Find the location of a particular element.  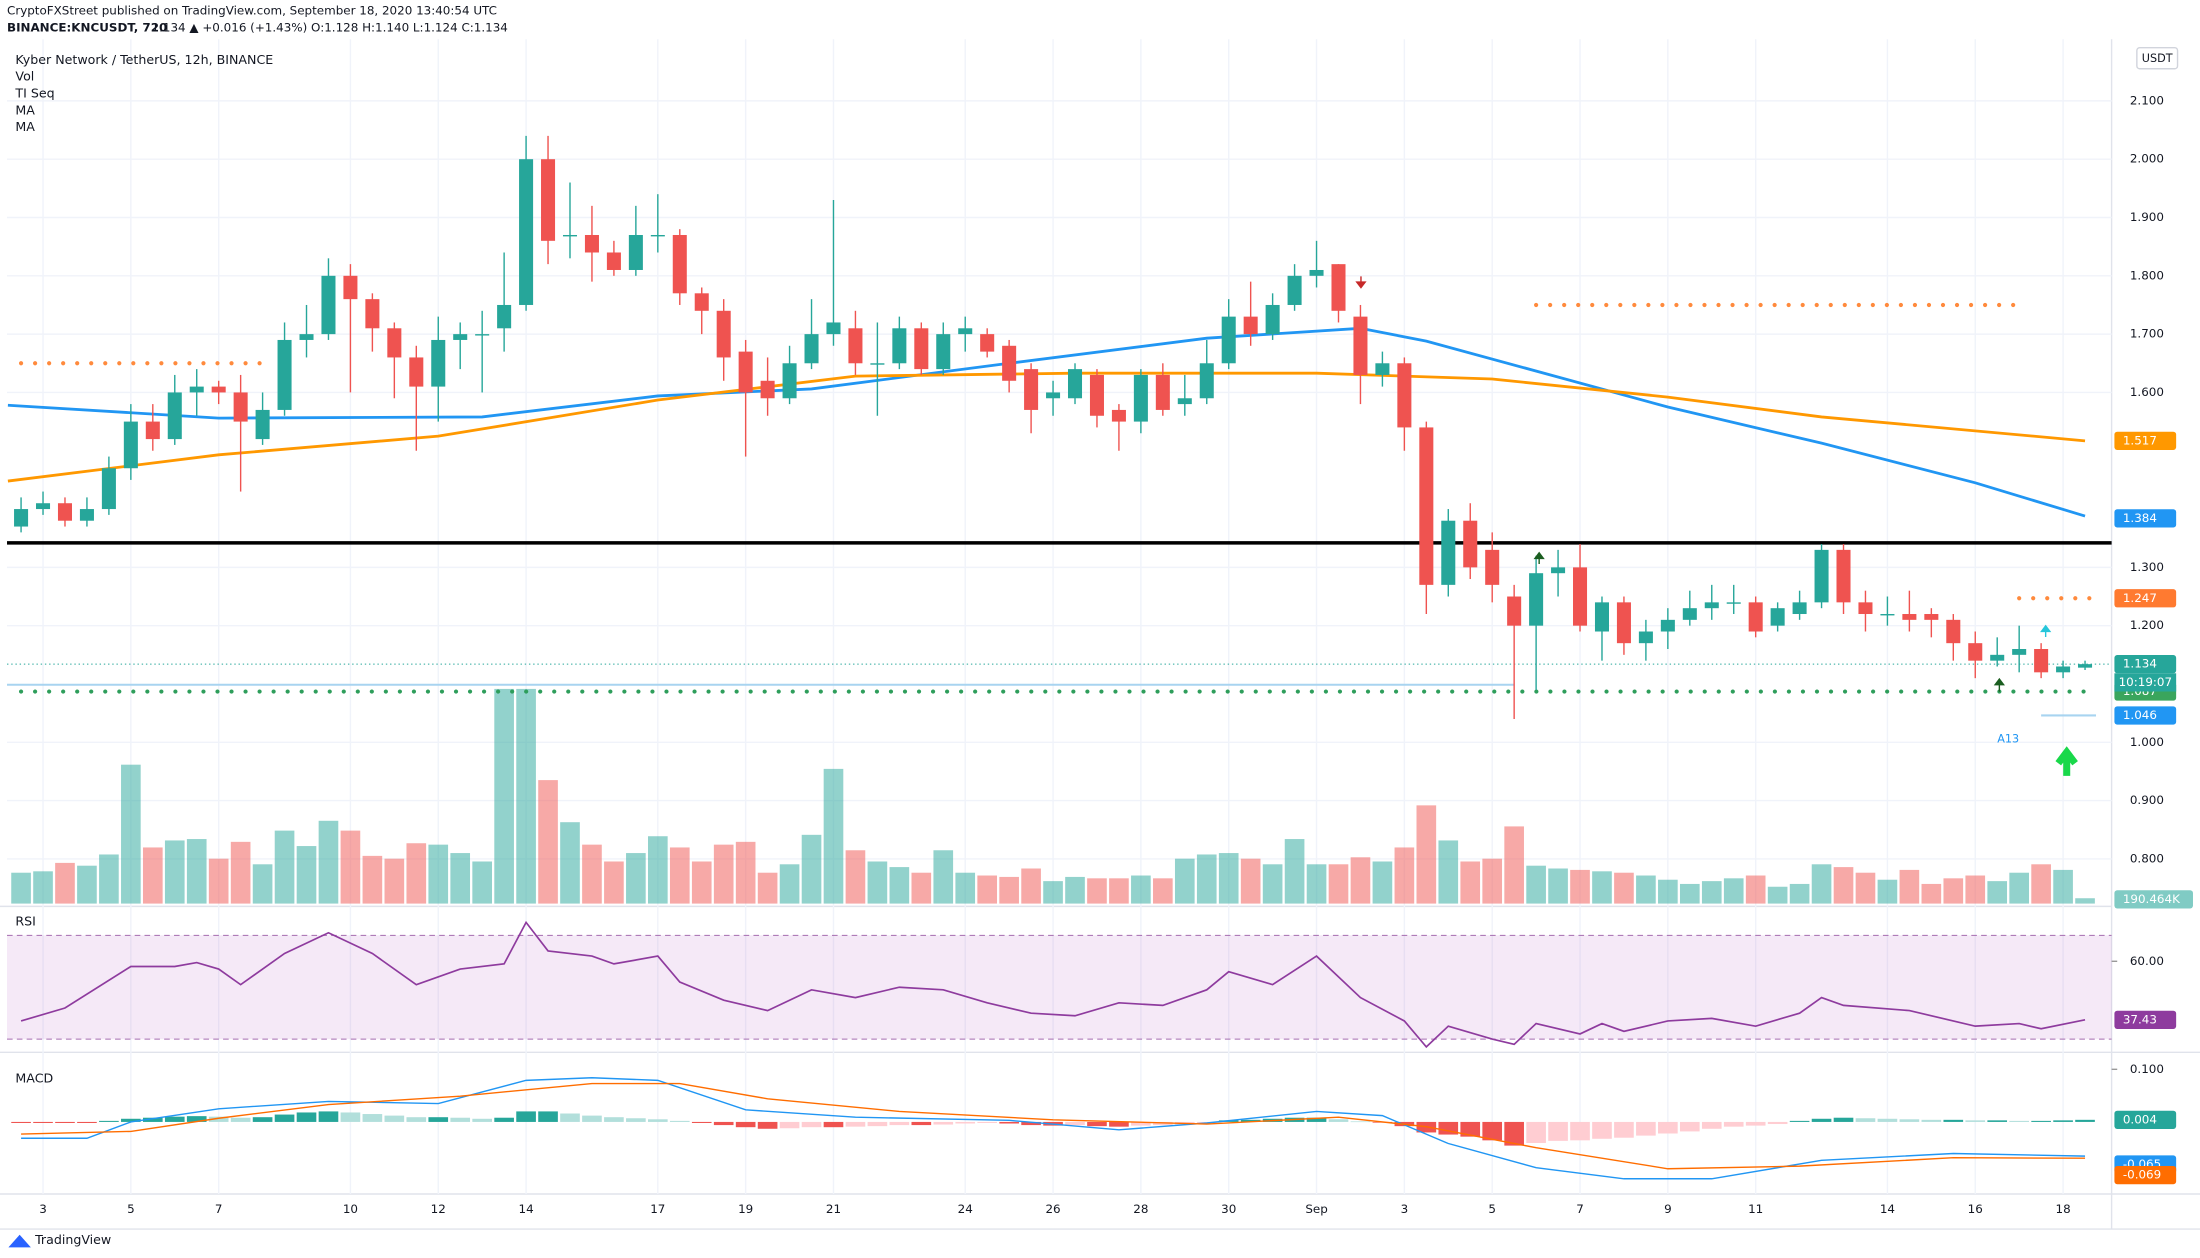

x-tick-label: 12 is located at coordinates (438, 1209).